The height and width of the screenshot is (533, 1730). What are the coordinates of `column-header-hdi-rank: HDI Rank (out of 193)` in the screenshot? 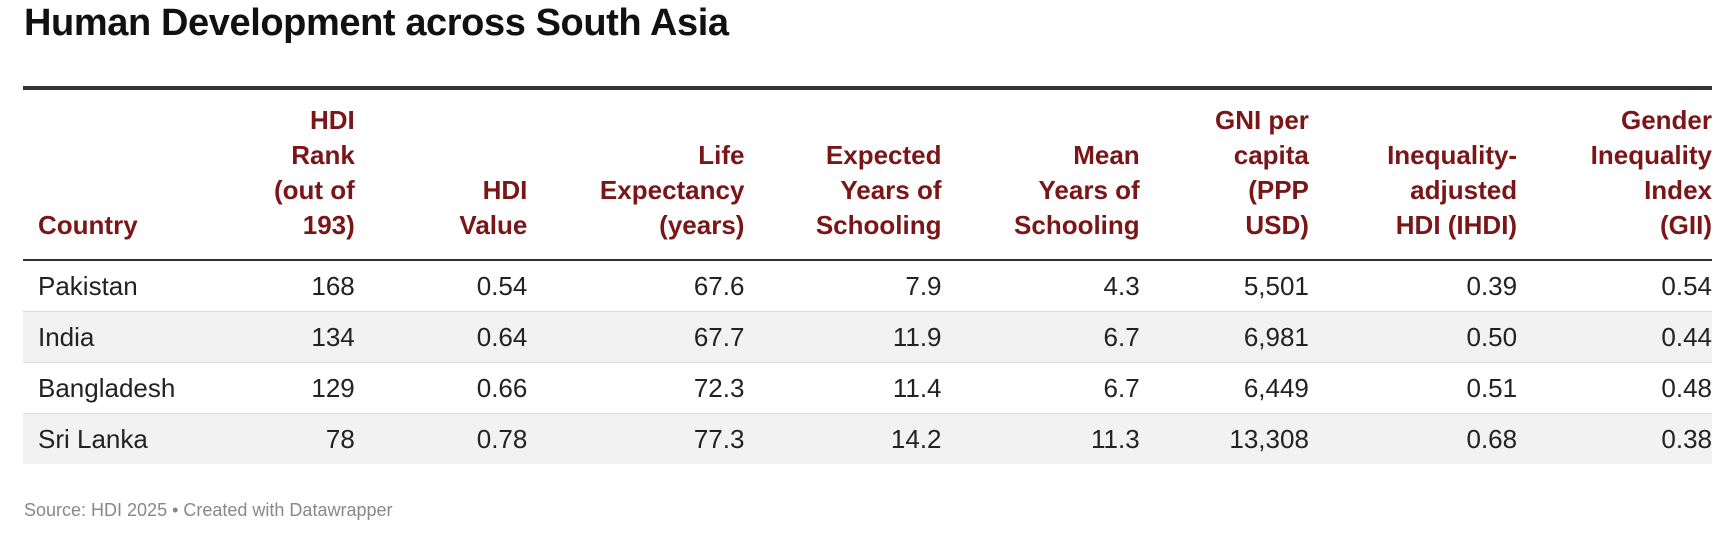 It's located at (314, 172).